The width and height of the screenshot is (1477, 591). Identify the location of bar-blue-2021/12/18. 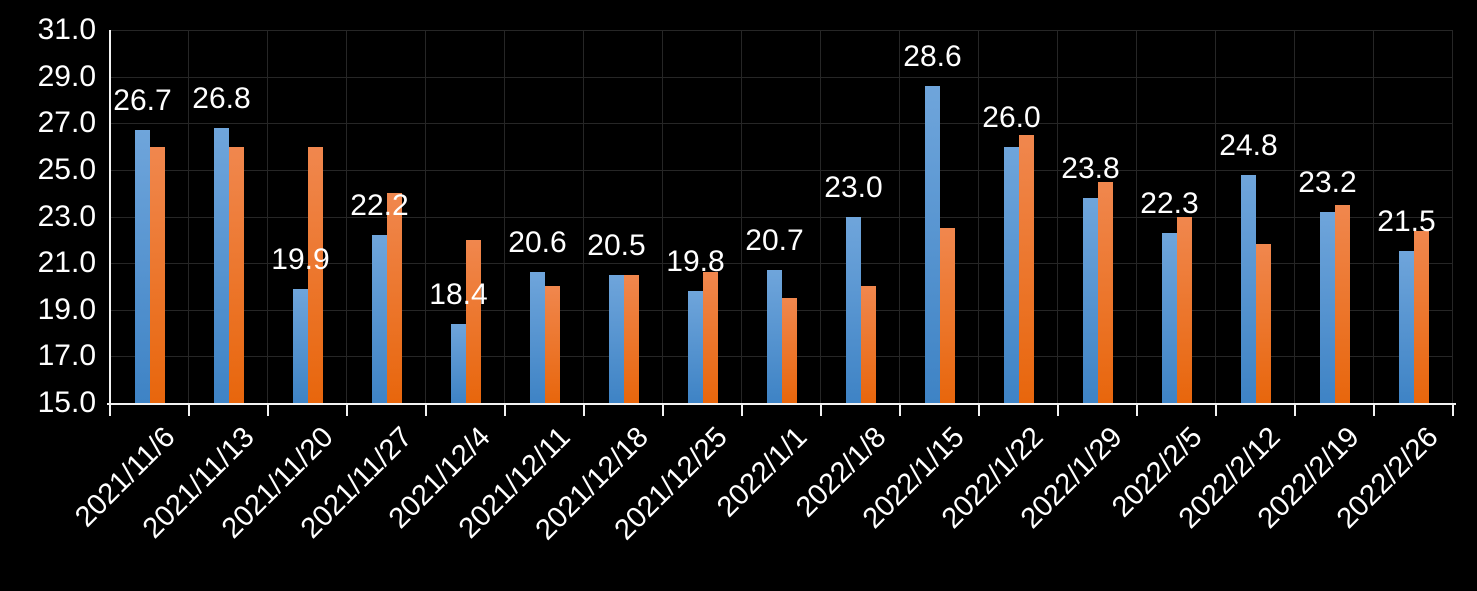
(616, 338).